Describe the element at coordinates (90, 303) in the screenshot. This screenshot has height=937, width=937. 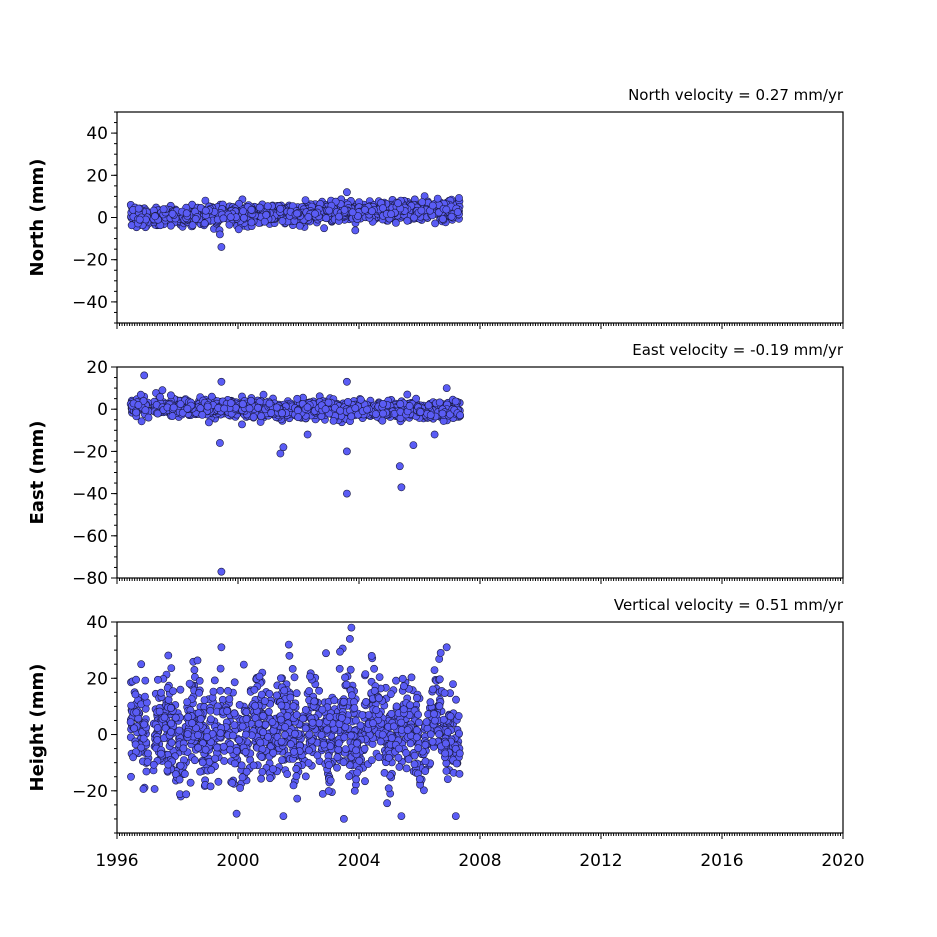
I see `y-tick-label: −40` at that location.